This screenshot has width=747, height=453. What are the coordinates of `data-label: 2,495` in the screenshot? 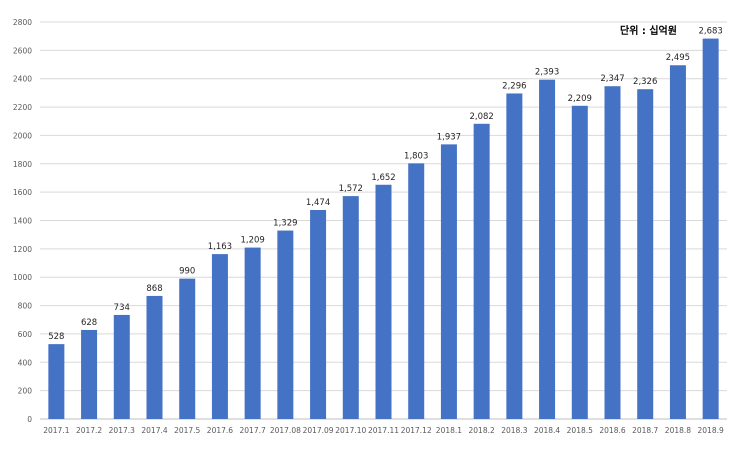 It's located at (678, 58).